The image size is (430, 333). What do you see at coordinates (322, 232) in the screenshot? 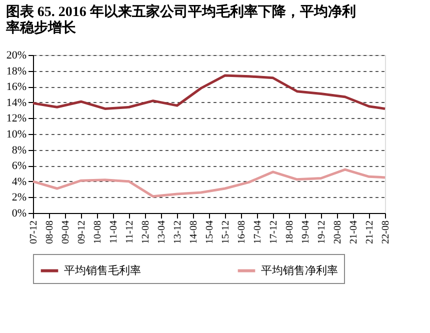
I see `x-tick-label: 19-12` at bounding box center [322, 232].